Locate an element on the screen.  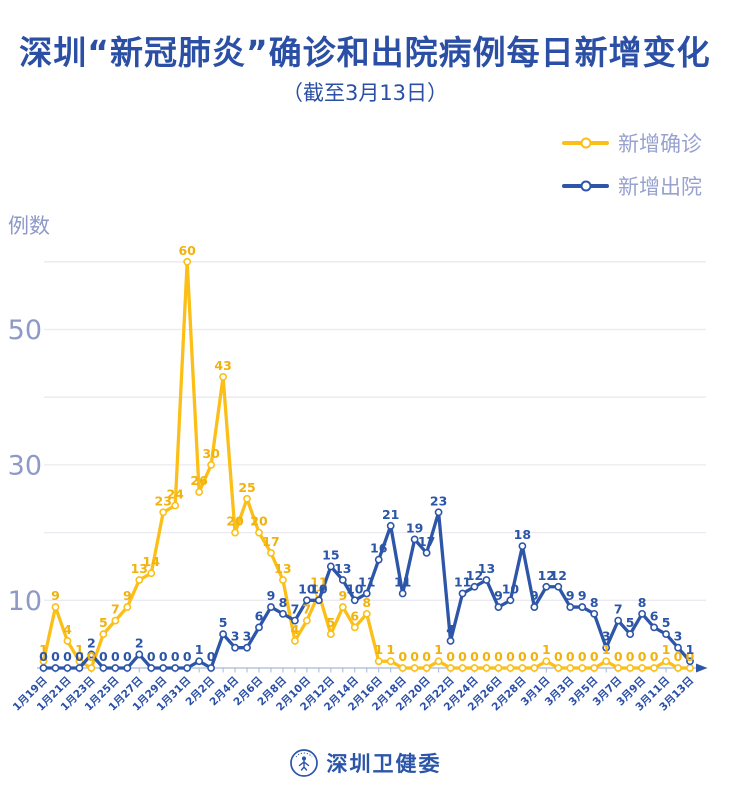
svg-text: 30 is located at coordinates (25, 465).